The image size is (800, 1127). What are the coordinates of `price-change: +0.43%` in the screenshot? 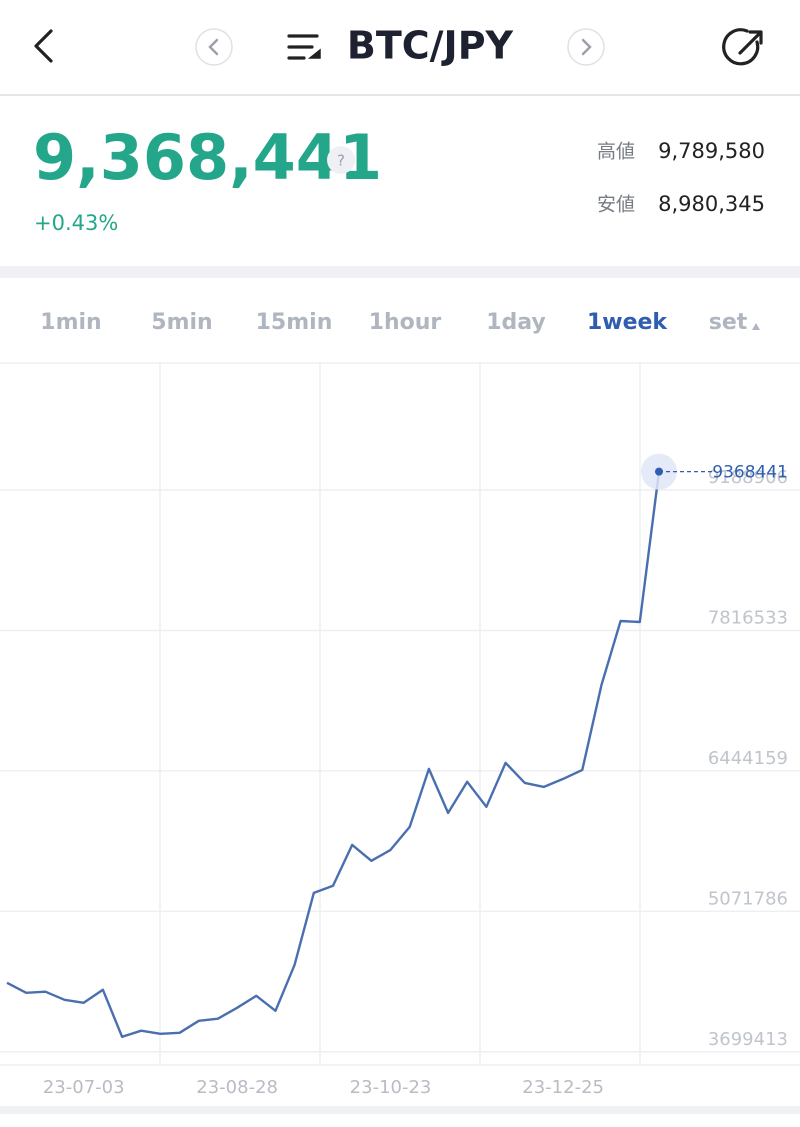 It's located at (76, 223).